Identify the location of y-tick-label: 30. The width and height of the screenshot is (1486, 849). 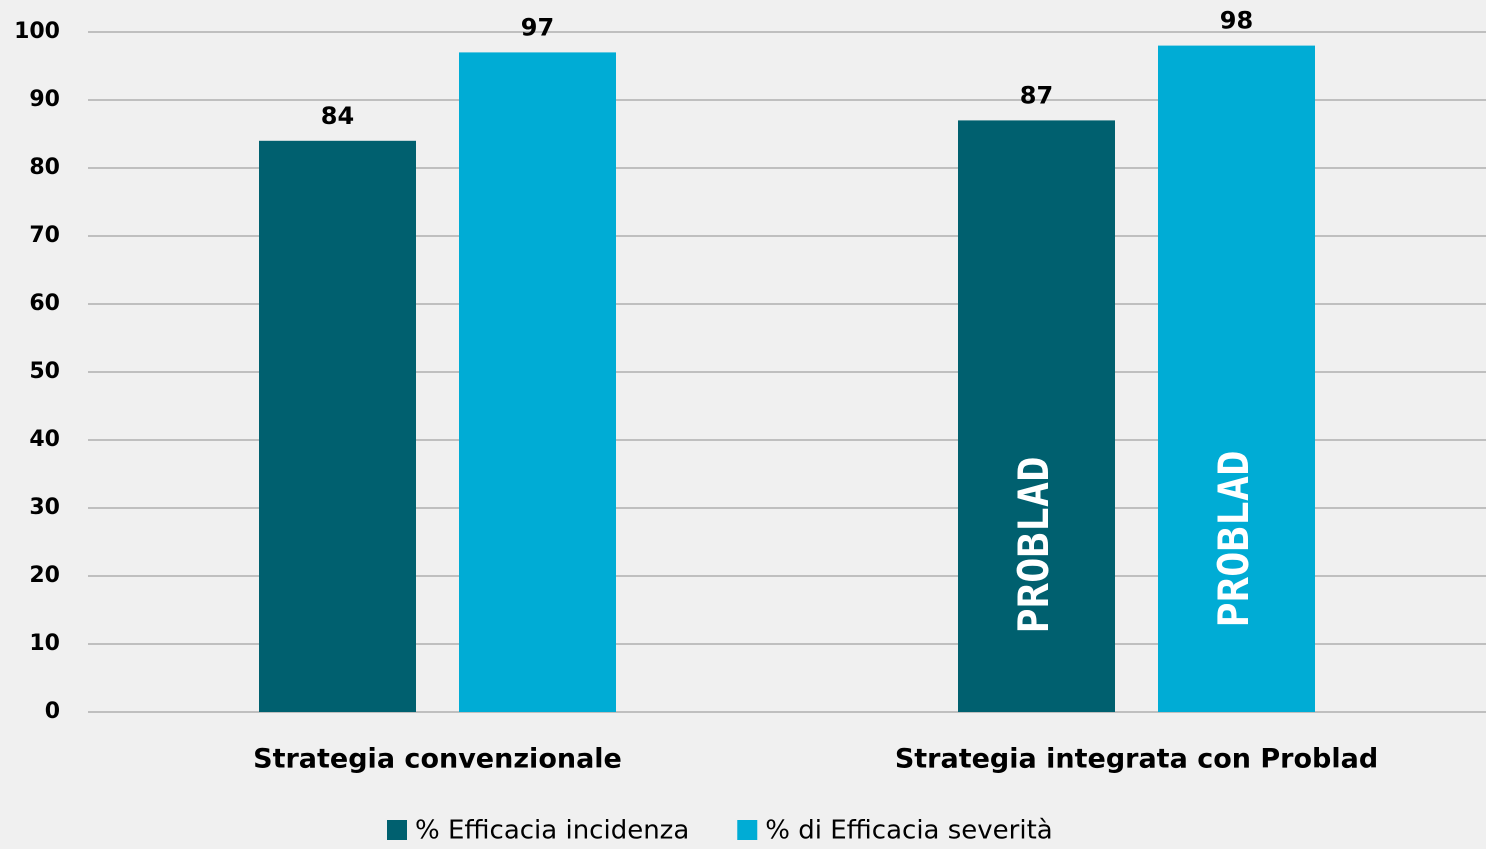
(44, 507).